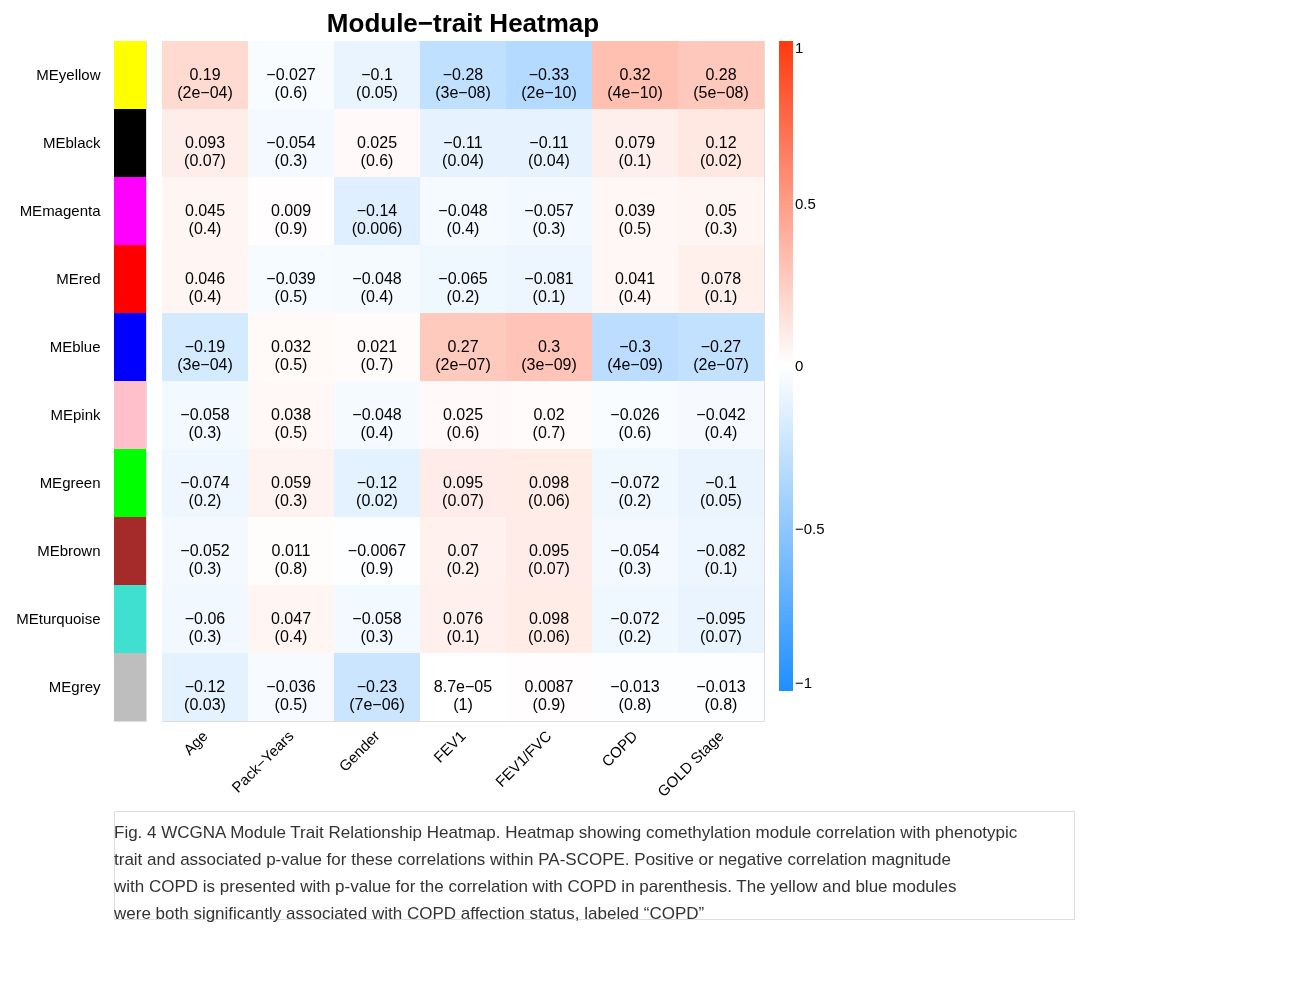 This screenshot has height=1006, width=1292. What do you see at coordinates (463, 695) in the screenshot?
I see `data-label: 8.7e−05 (1)` at bounding box center [463, 695].